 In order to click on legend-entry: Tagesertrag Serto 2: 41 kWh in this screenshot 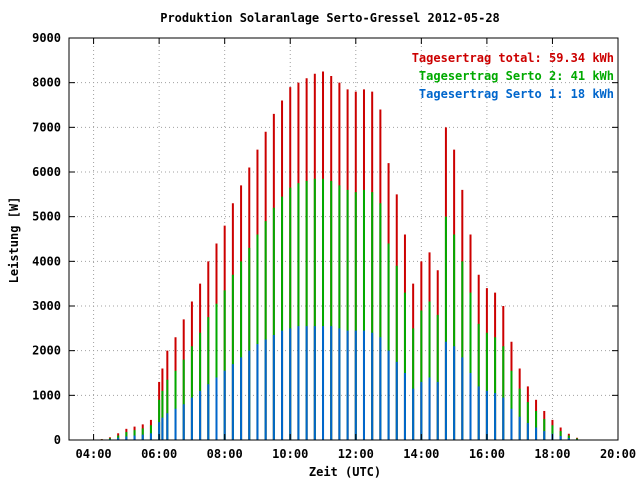, I will do `click(516, 76)`.